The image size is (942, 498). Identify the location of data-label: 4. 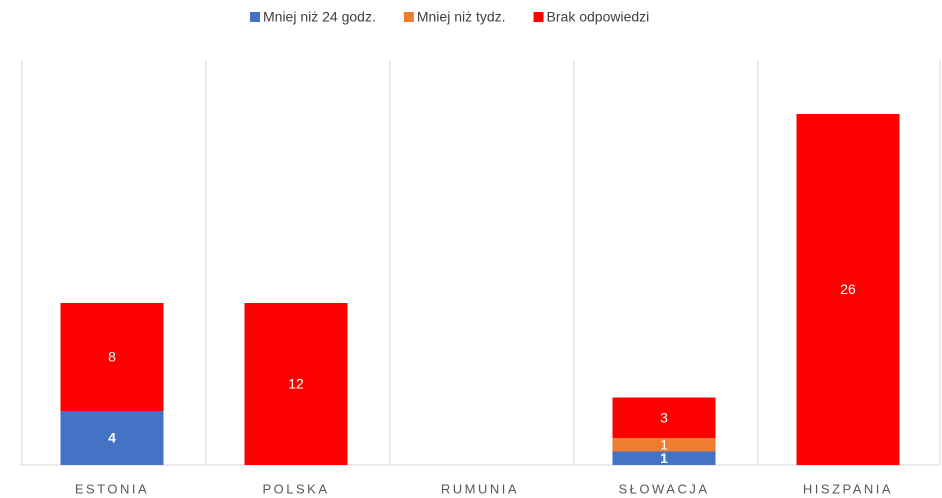
(112, 438).